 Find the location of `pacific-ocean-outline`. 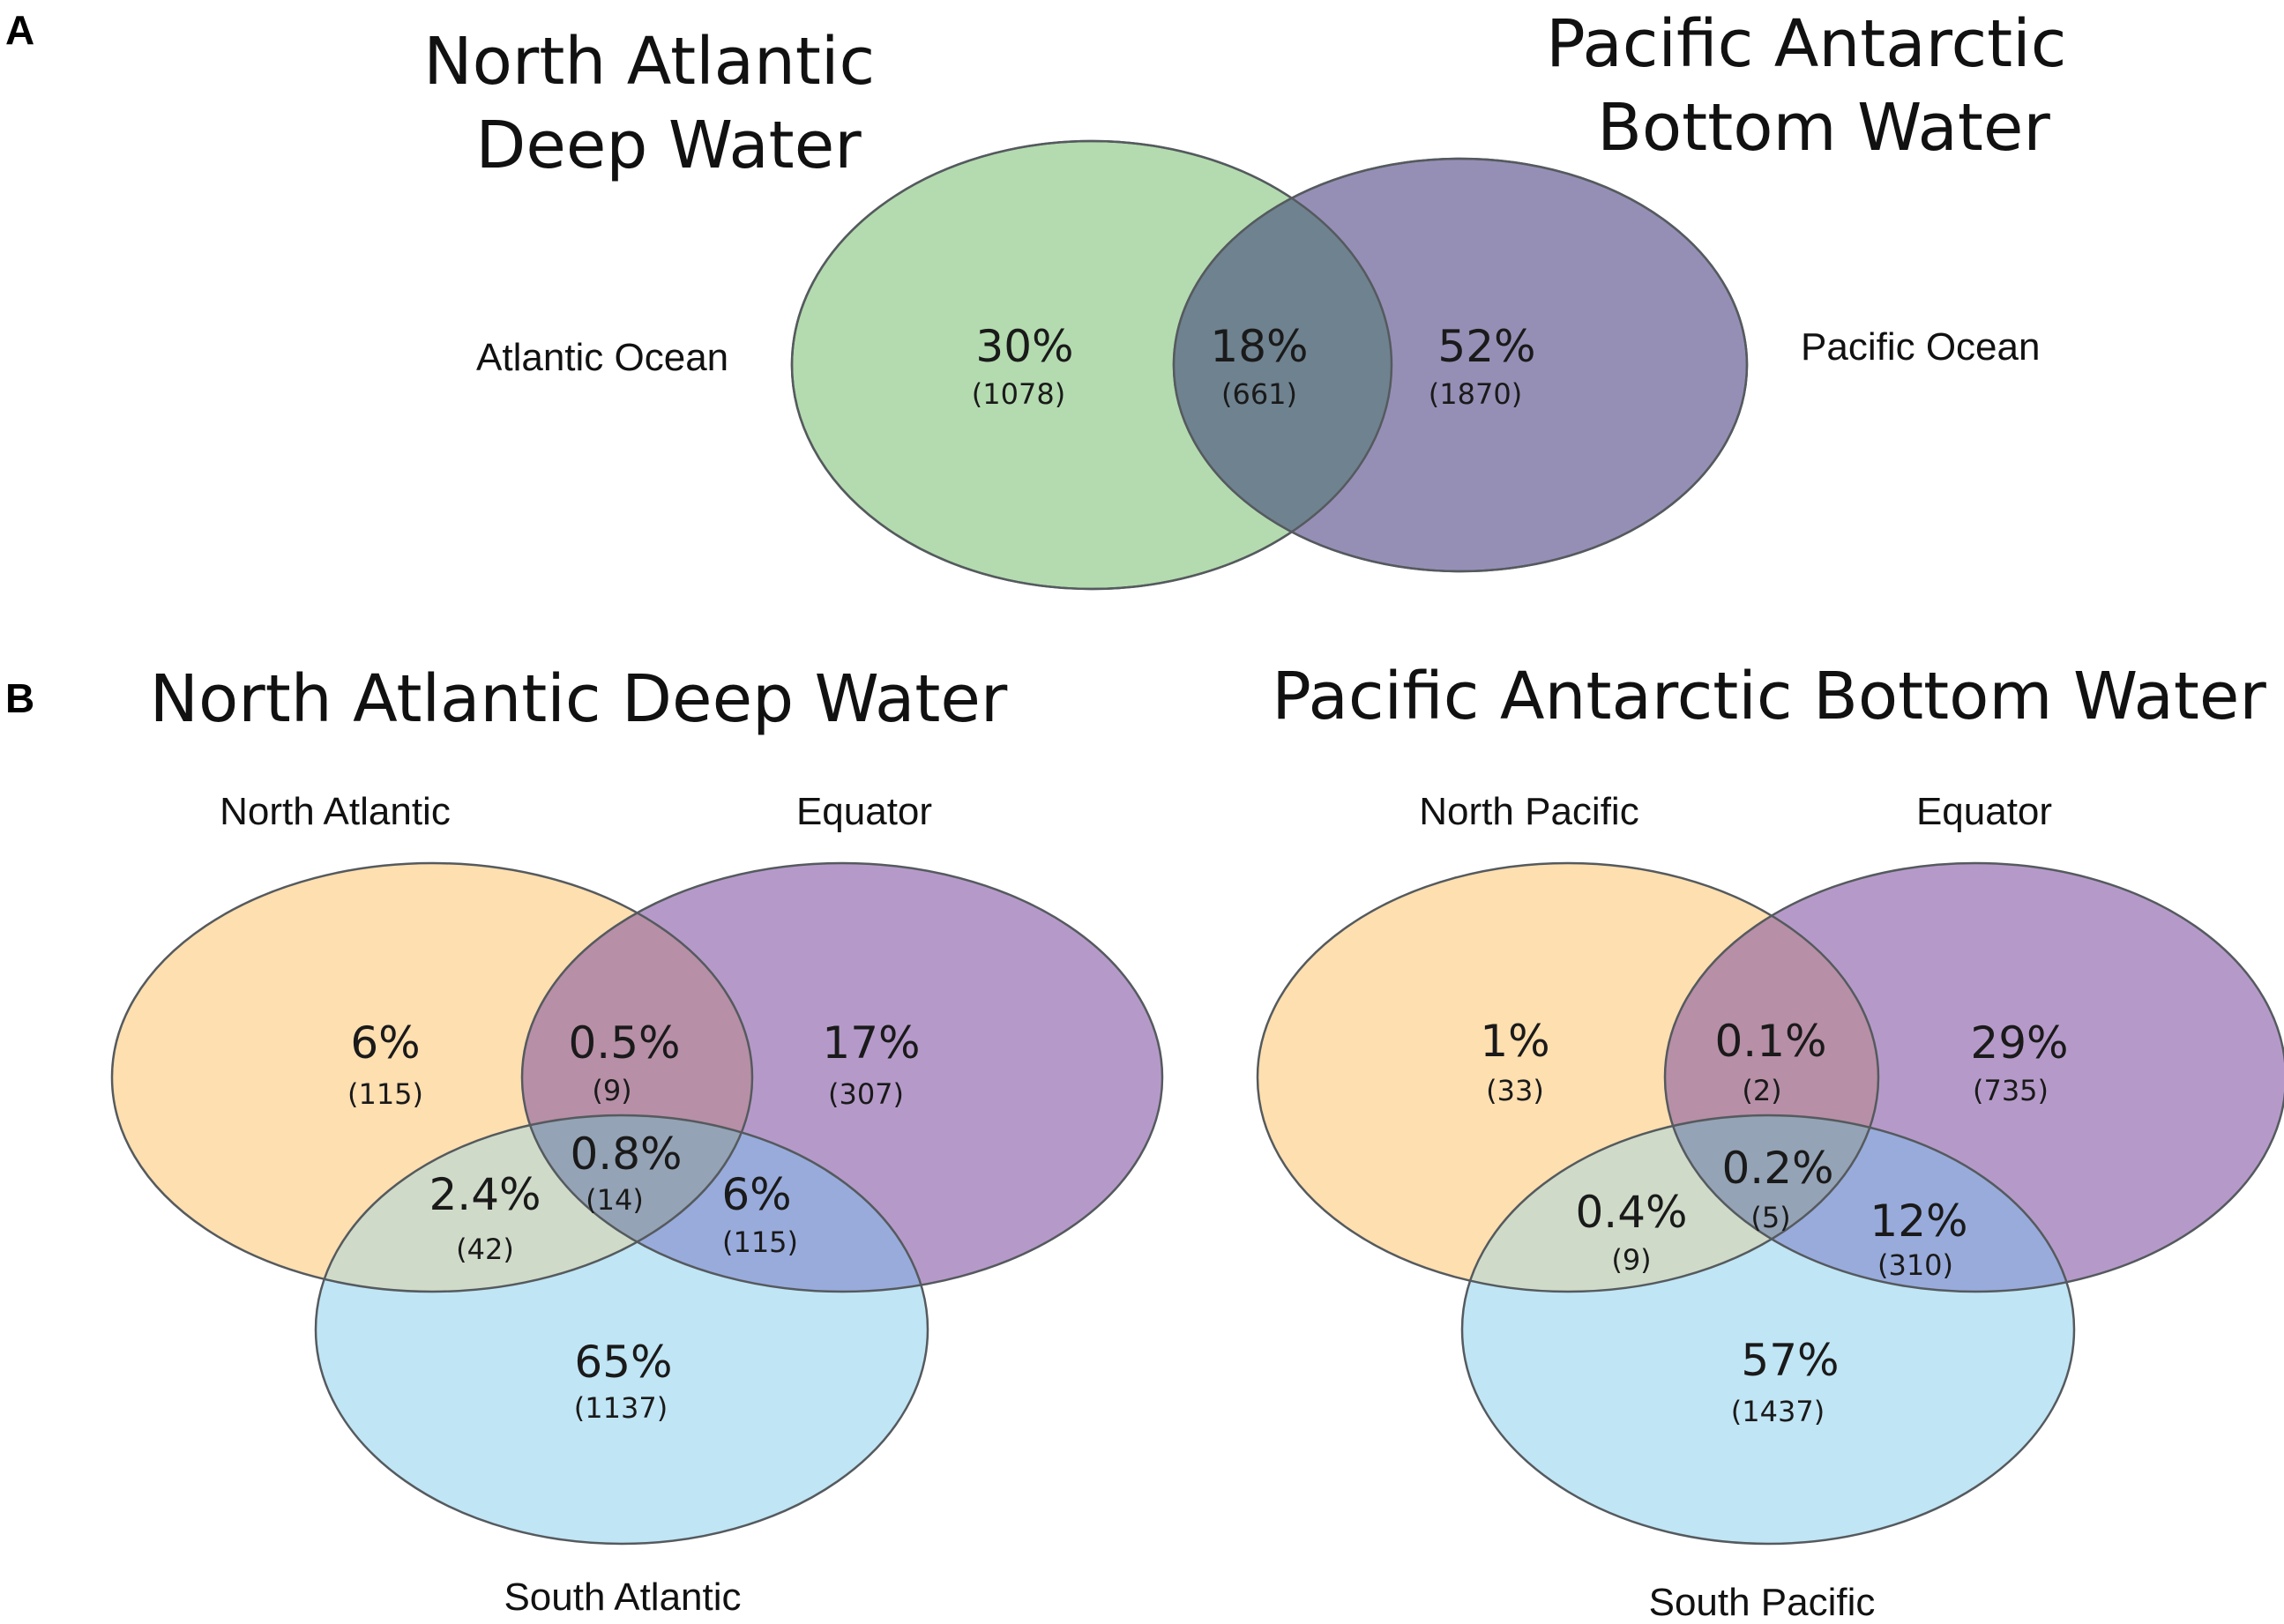

pacific-ocean-outline is located at coordinates (1460, 365).